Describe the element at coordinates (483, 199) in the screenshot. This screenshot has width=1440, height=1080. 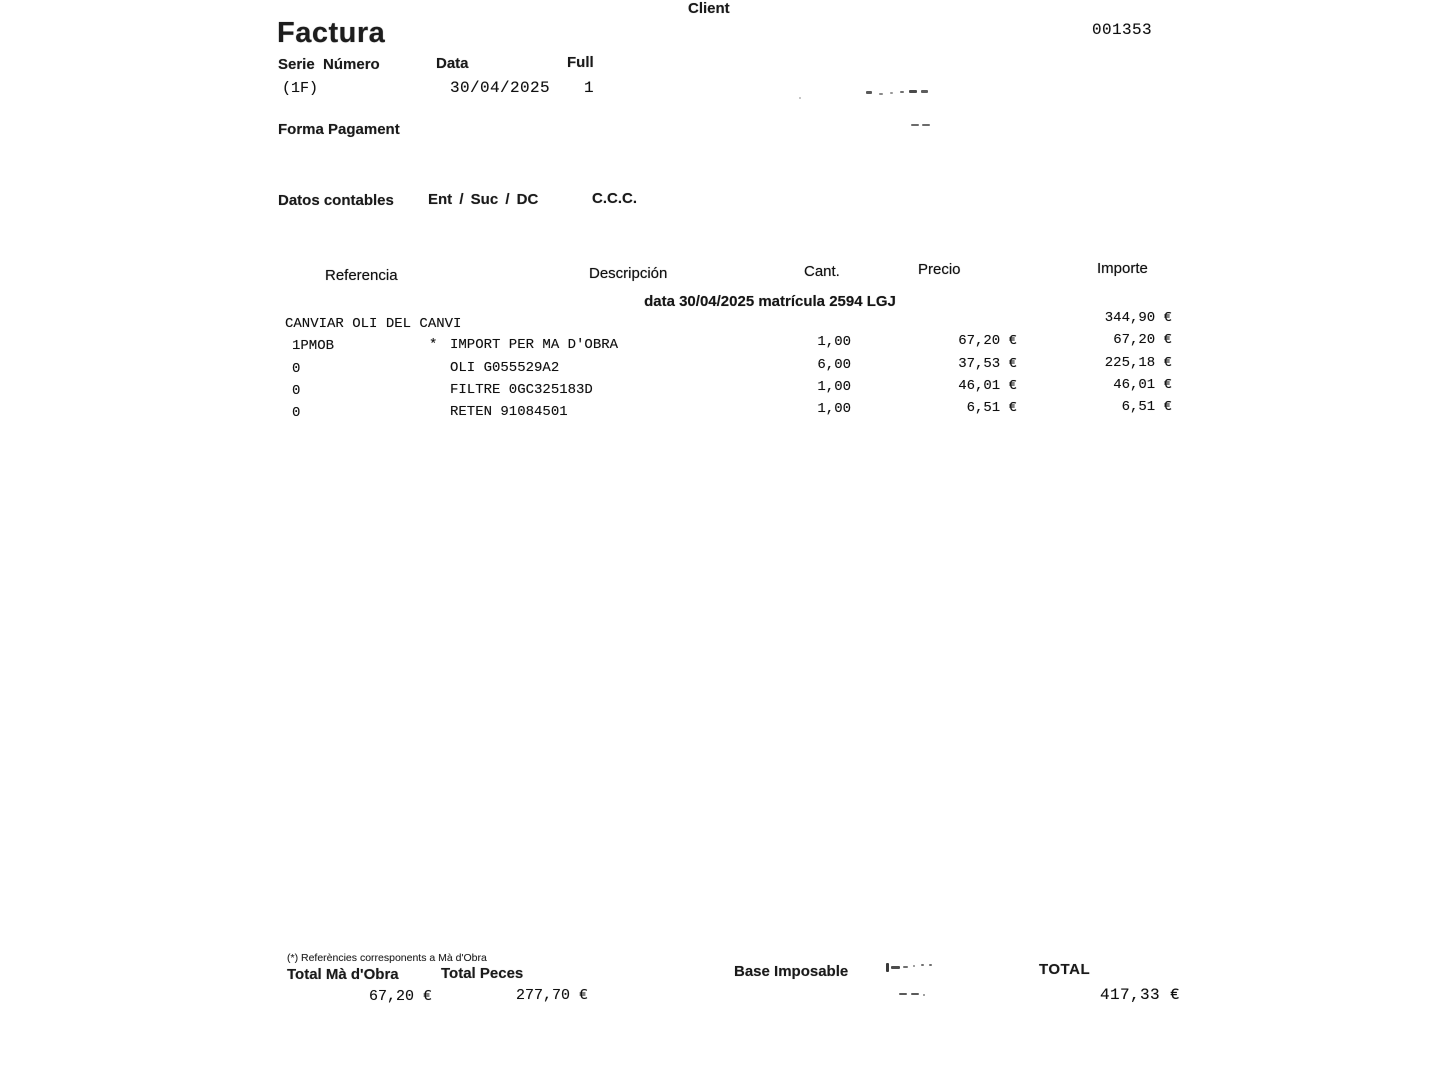
I see `ent-suc-dc-label: Ent / Suc / DC` at that location.